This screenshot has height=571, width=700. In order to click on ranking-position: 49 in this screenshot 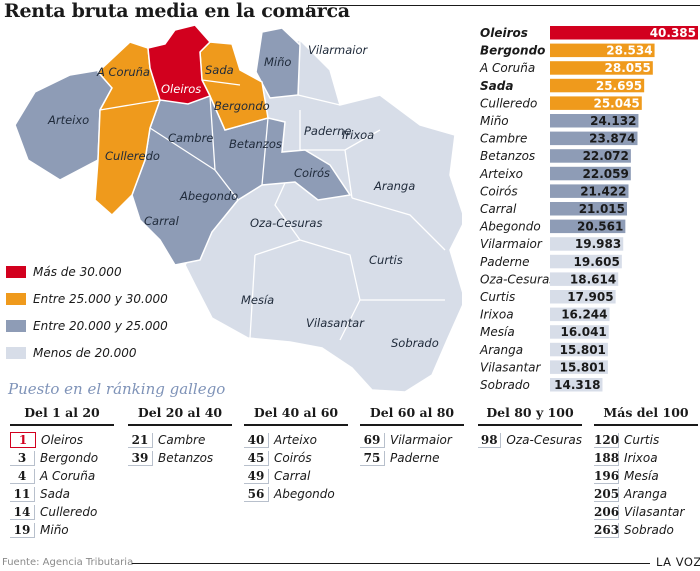, I will do `click(256, 476)`.